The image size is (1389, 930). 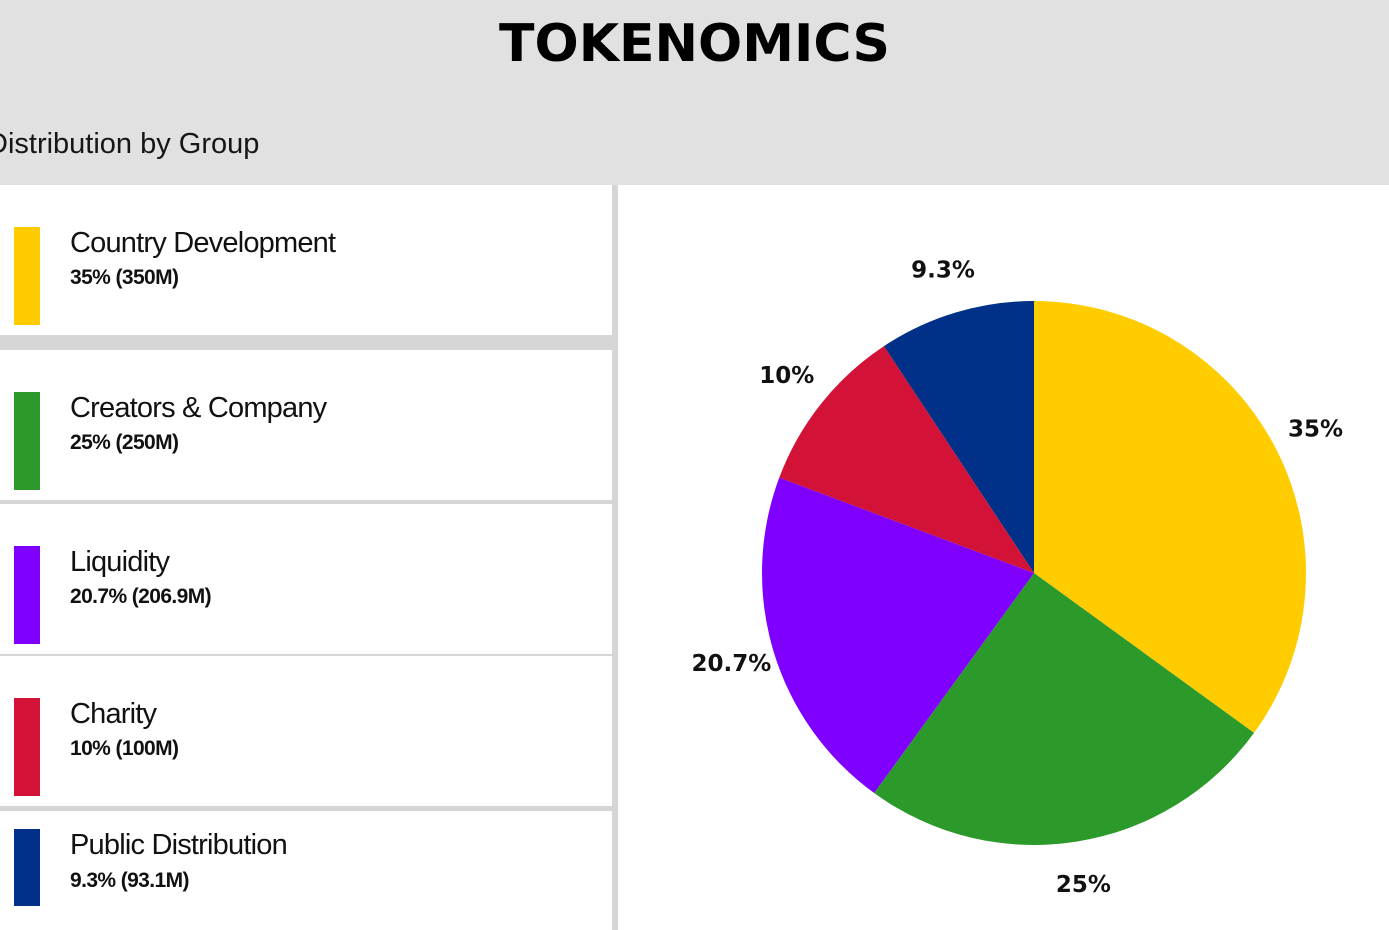 I want to click on pie-slice-liquidity, so click(x=898, y=635).